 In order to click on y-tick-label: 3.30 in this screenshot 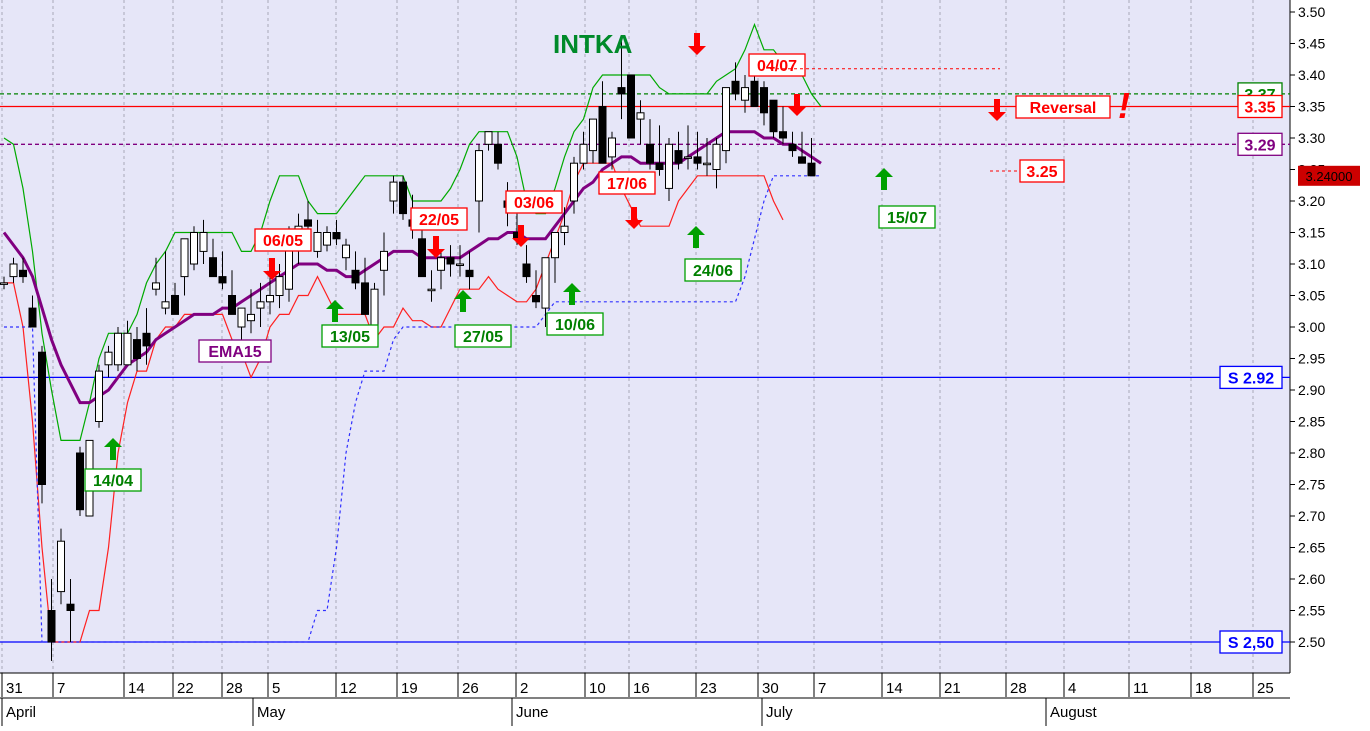, I will do `click(1311, 138)`.